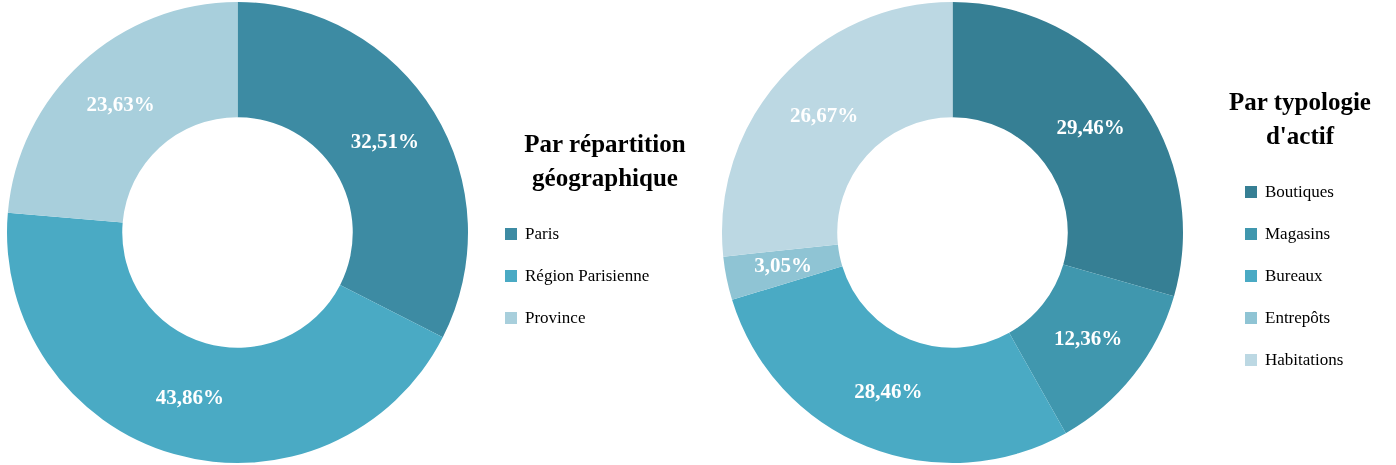 The height and width of the screenshot is (465, 1396). What do you see at coordinates (1298, 317) in the screenshot?
I see `legend-label: Entrepôts` at bounding box center [1298, 317].